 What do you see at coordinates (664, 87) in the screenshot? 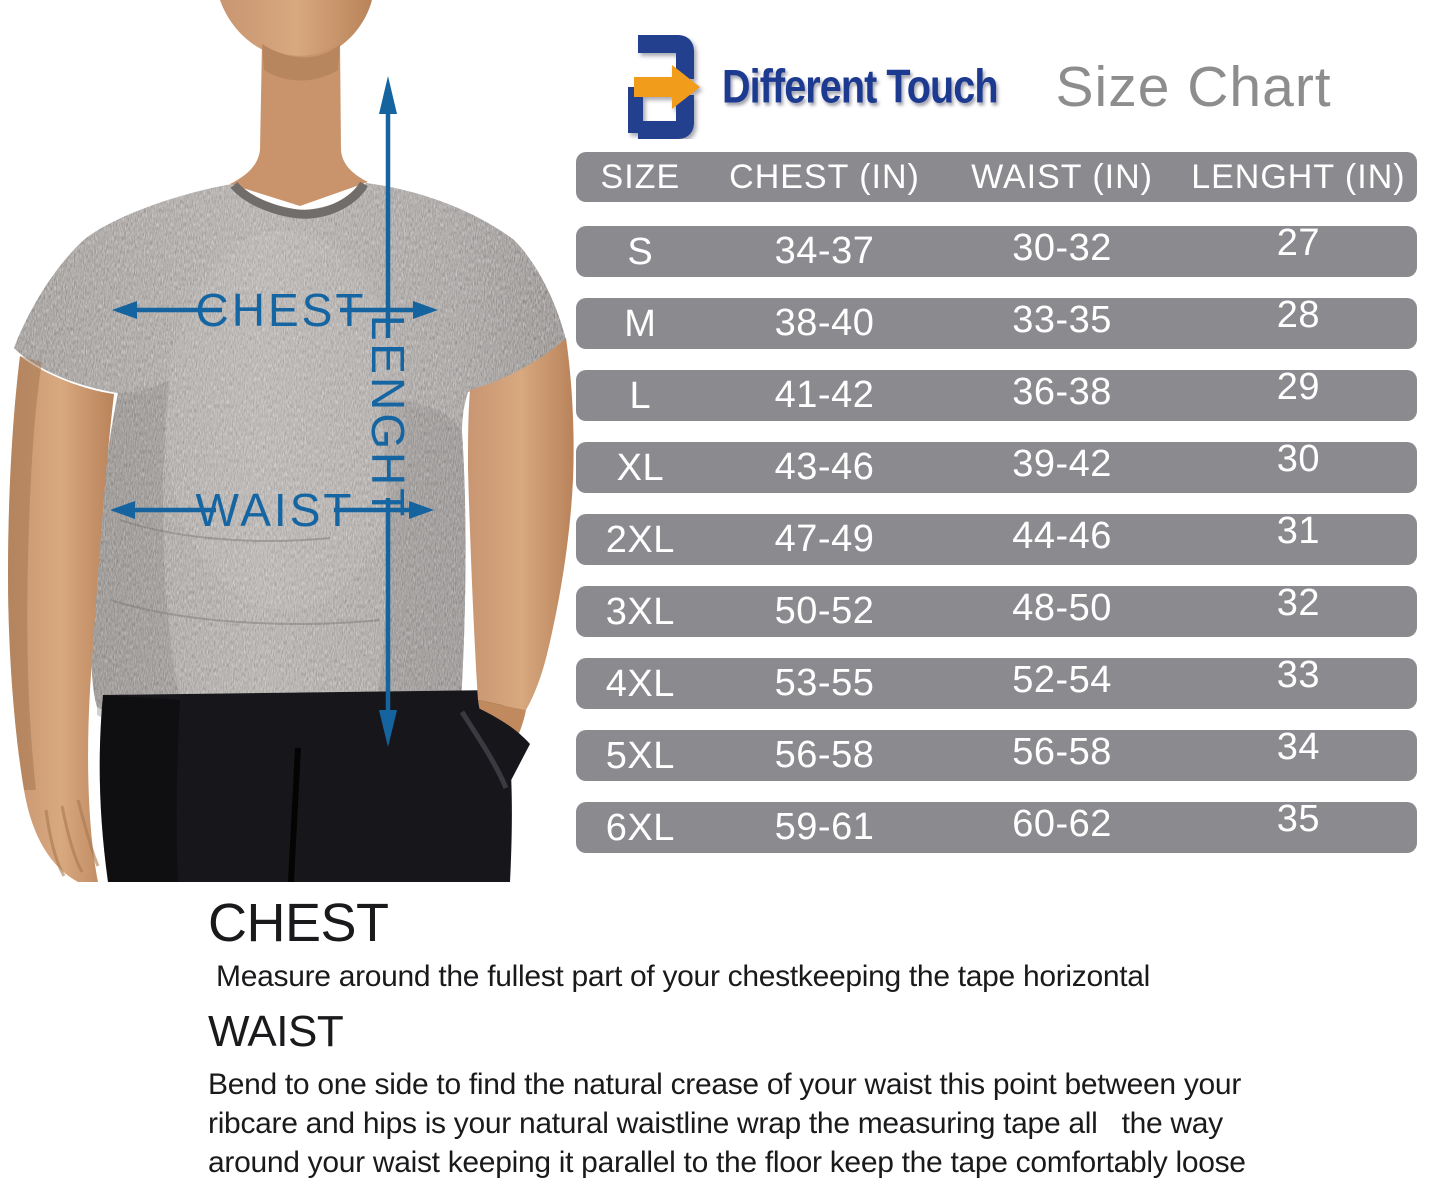
I see `different-touch-logo-icon` at bounding box center [664, 87].